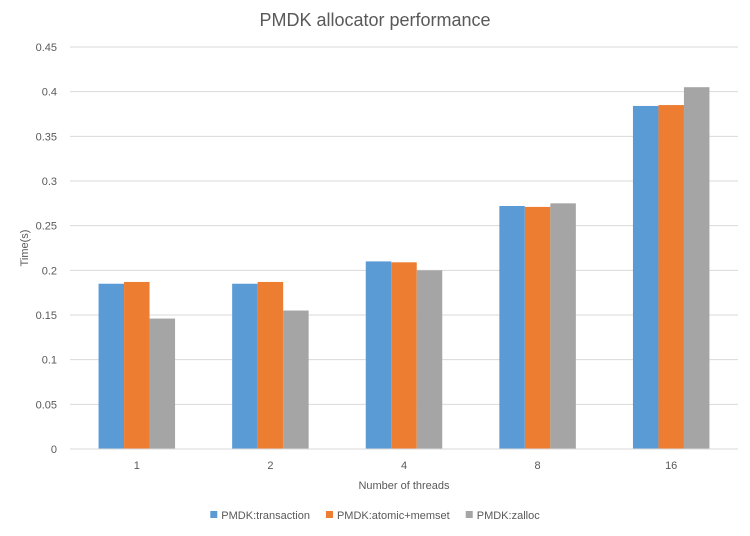 Image resolution: width=750 pixels, height=536 pixels. I want to click on y-tick-label: 0.4, so click(49, 93).